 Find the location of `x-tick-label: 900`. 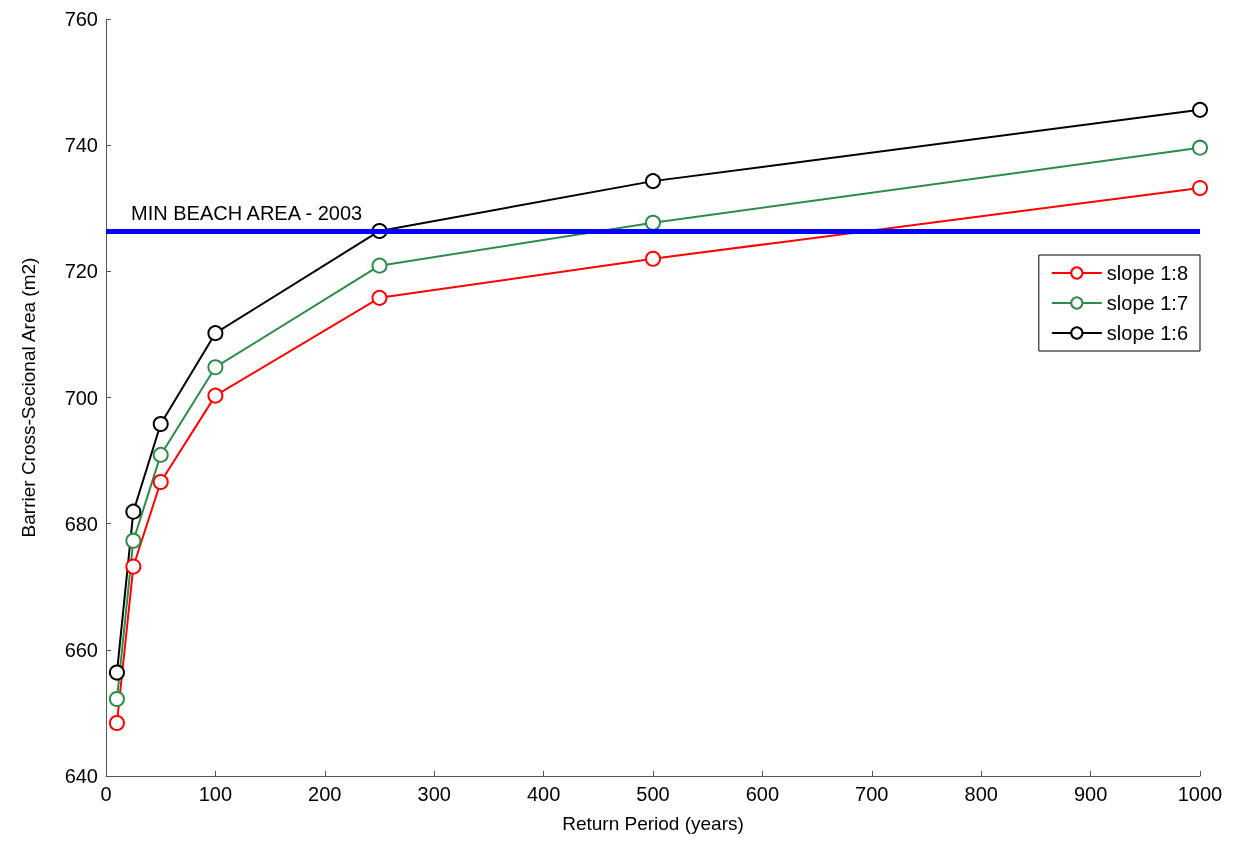

x-tick-label: 900 is located at coordinates (1090, 794).